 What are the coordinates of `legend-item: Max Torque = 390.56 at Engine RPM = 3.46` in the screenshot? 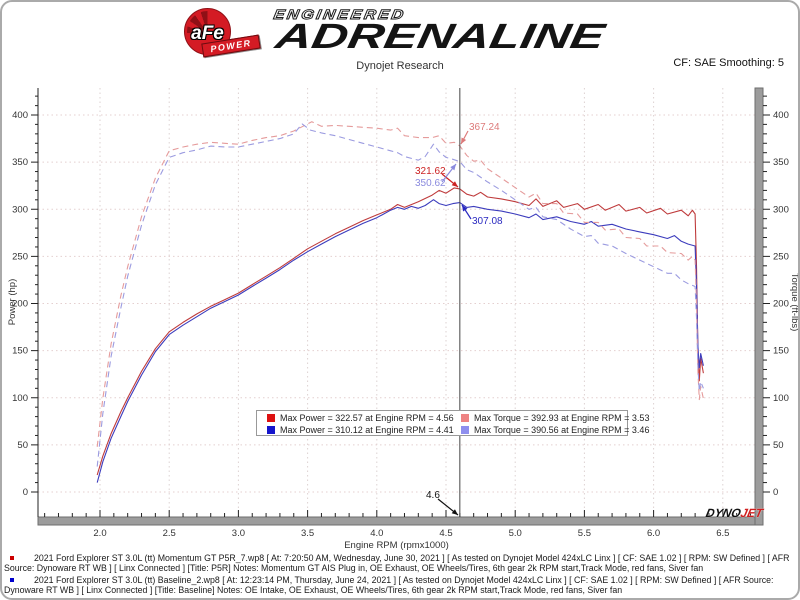 It's located at (555, 430).